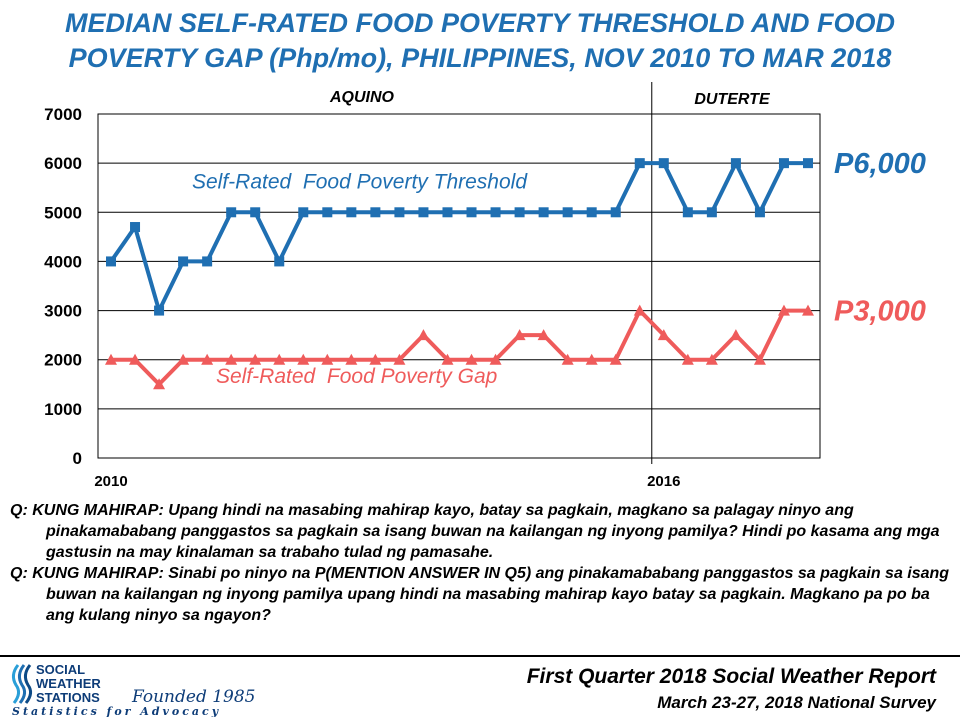  What do you see at coordinates (480, 656) in the screenshot?
I see `footer-divider` at bounding box center [480, 656].